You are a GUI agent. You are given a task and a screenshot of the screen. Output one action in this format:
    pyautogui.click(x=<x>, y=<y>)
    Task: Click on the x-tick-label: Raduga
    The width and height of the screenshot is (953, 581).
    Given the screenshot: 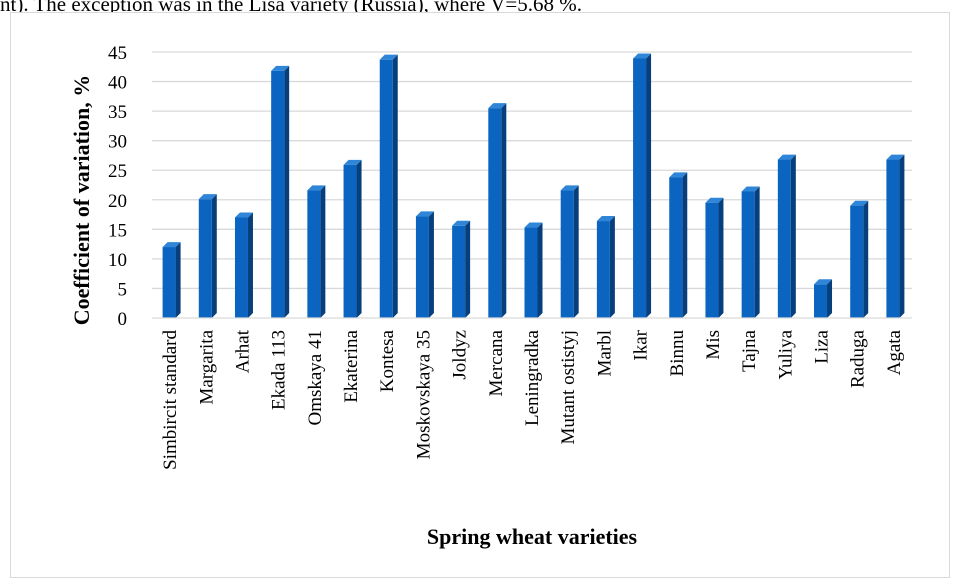 What is the action you would take?
    pyautogui.click(x=858, y=358)
    